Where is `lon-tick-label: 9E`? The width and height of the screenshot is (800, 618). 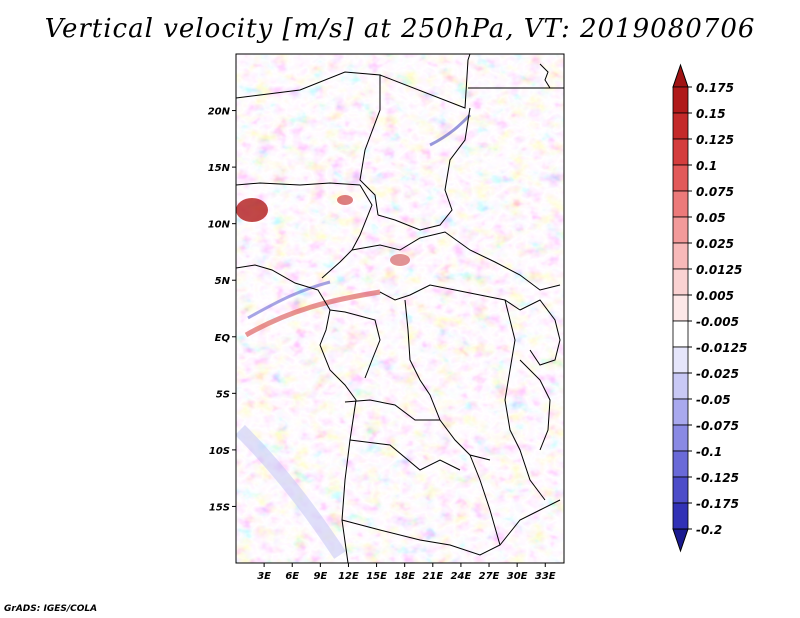 lon-tick-label: 9E is located at coordinates (320, 576).